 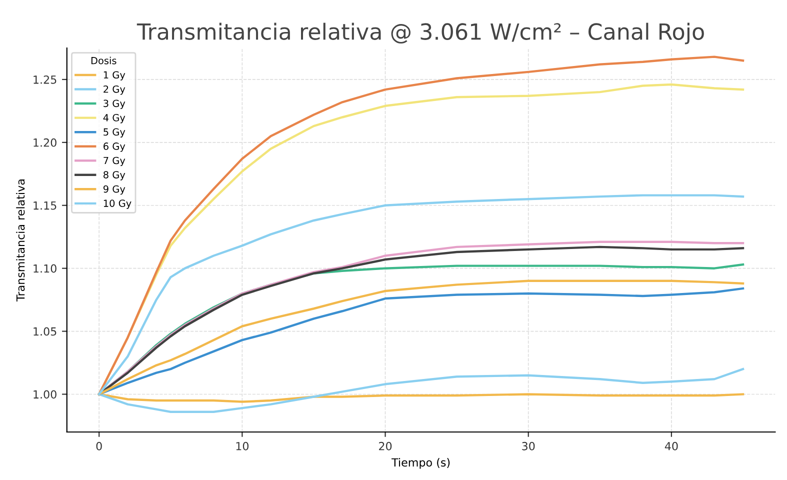 I want to click on x-tick-label: 0, so click(x=99, y=446).